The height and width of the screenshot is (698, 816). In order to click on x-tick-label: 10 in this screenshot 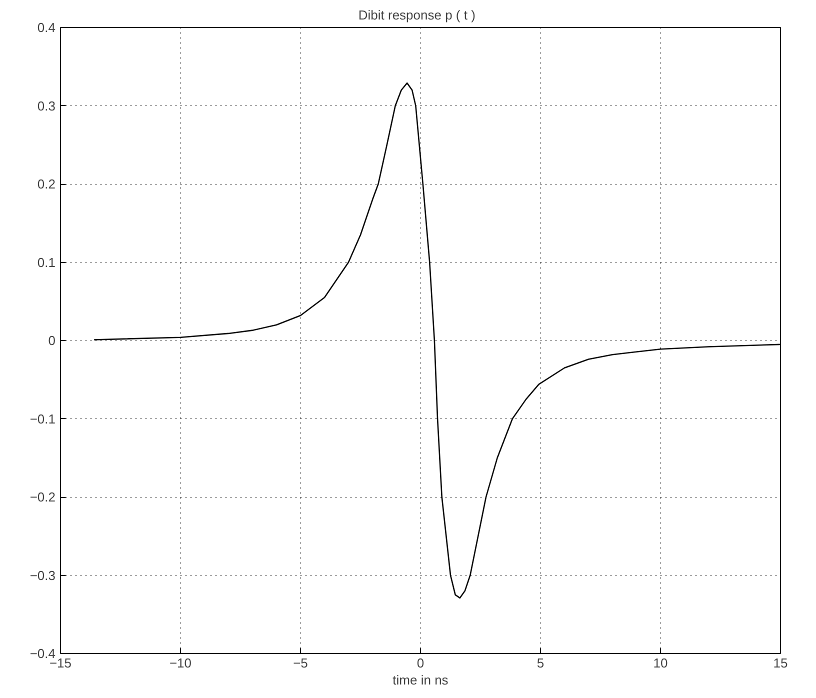, I will do `click(660, 663)`.